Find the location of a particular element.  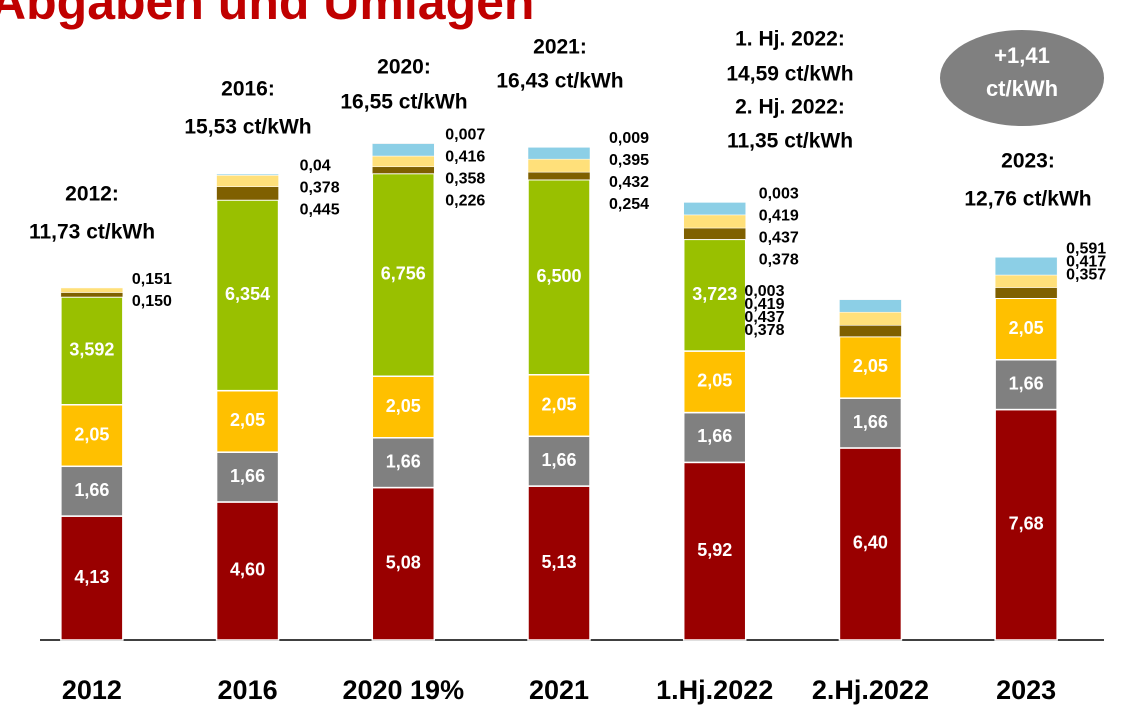

total-annotation: 2. Hj. 2022: is located at coordinates (790, 107).